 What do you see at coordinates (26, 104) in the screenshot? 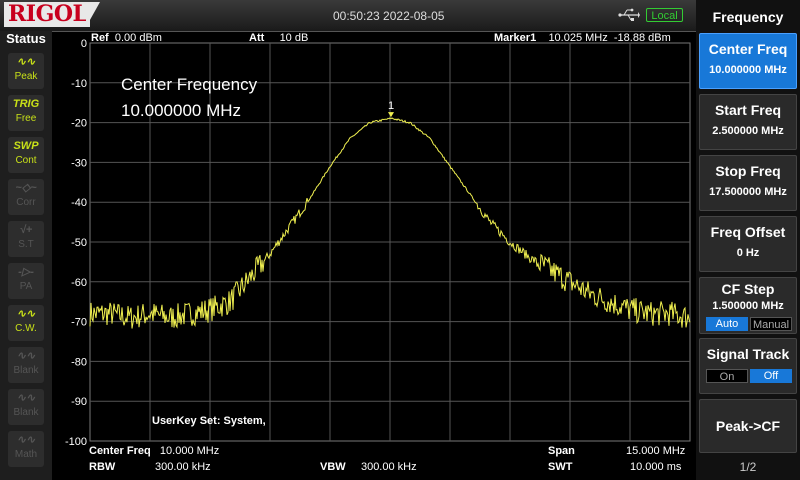
I see `status-icon: TRIG` at bounding box center [26, 104].